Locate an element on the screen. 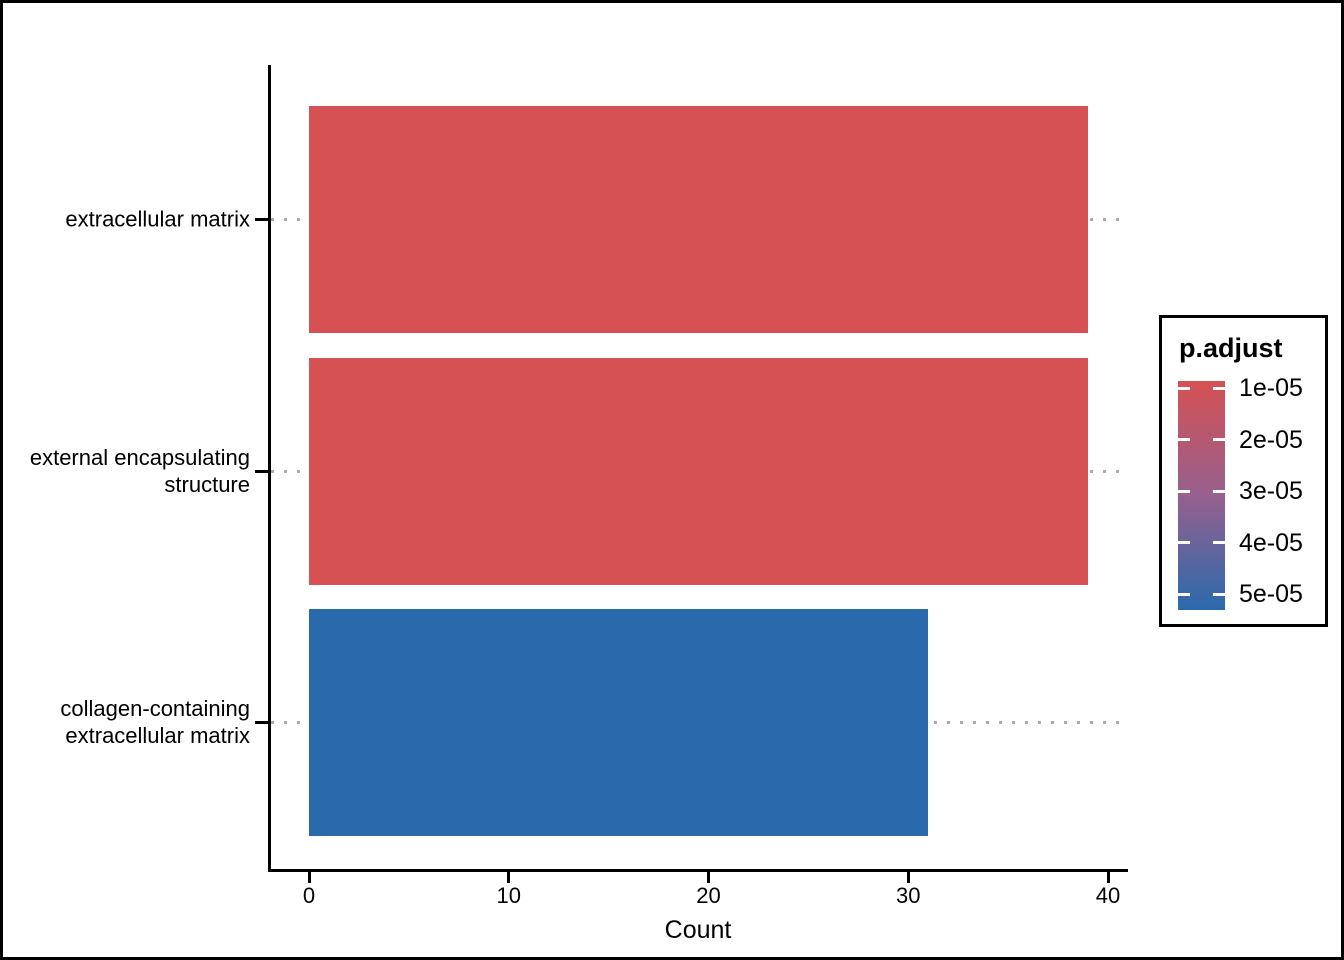 This screenshot has height=960, width=1344. x-axis-tick-label: 40 is located at coordinates (1108, 895).